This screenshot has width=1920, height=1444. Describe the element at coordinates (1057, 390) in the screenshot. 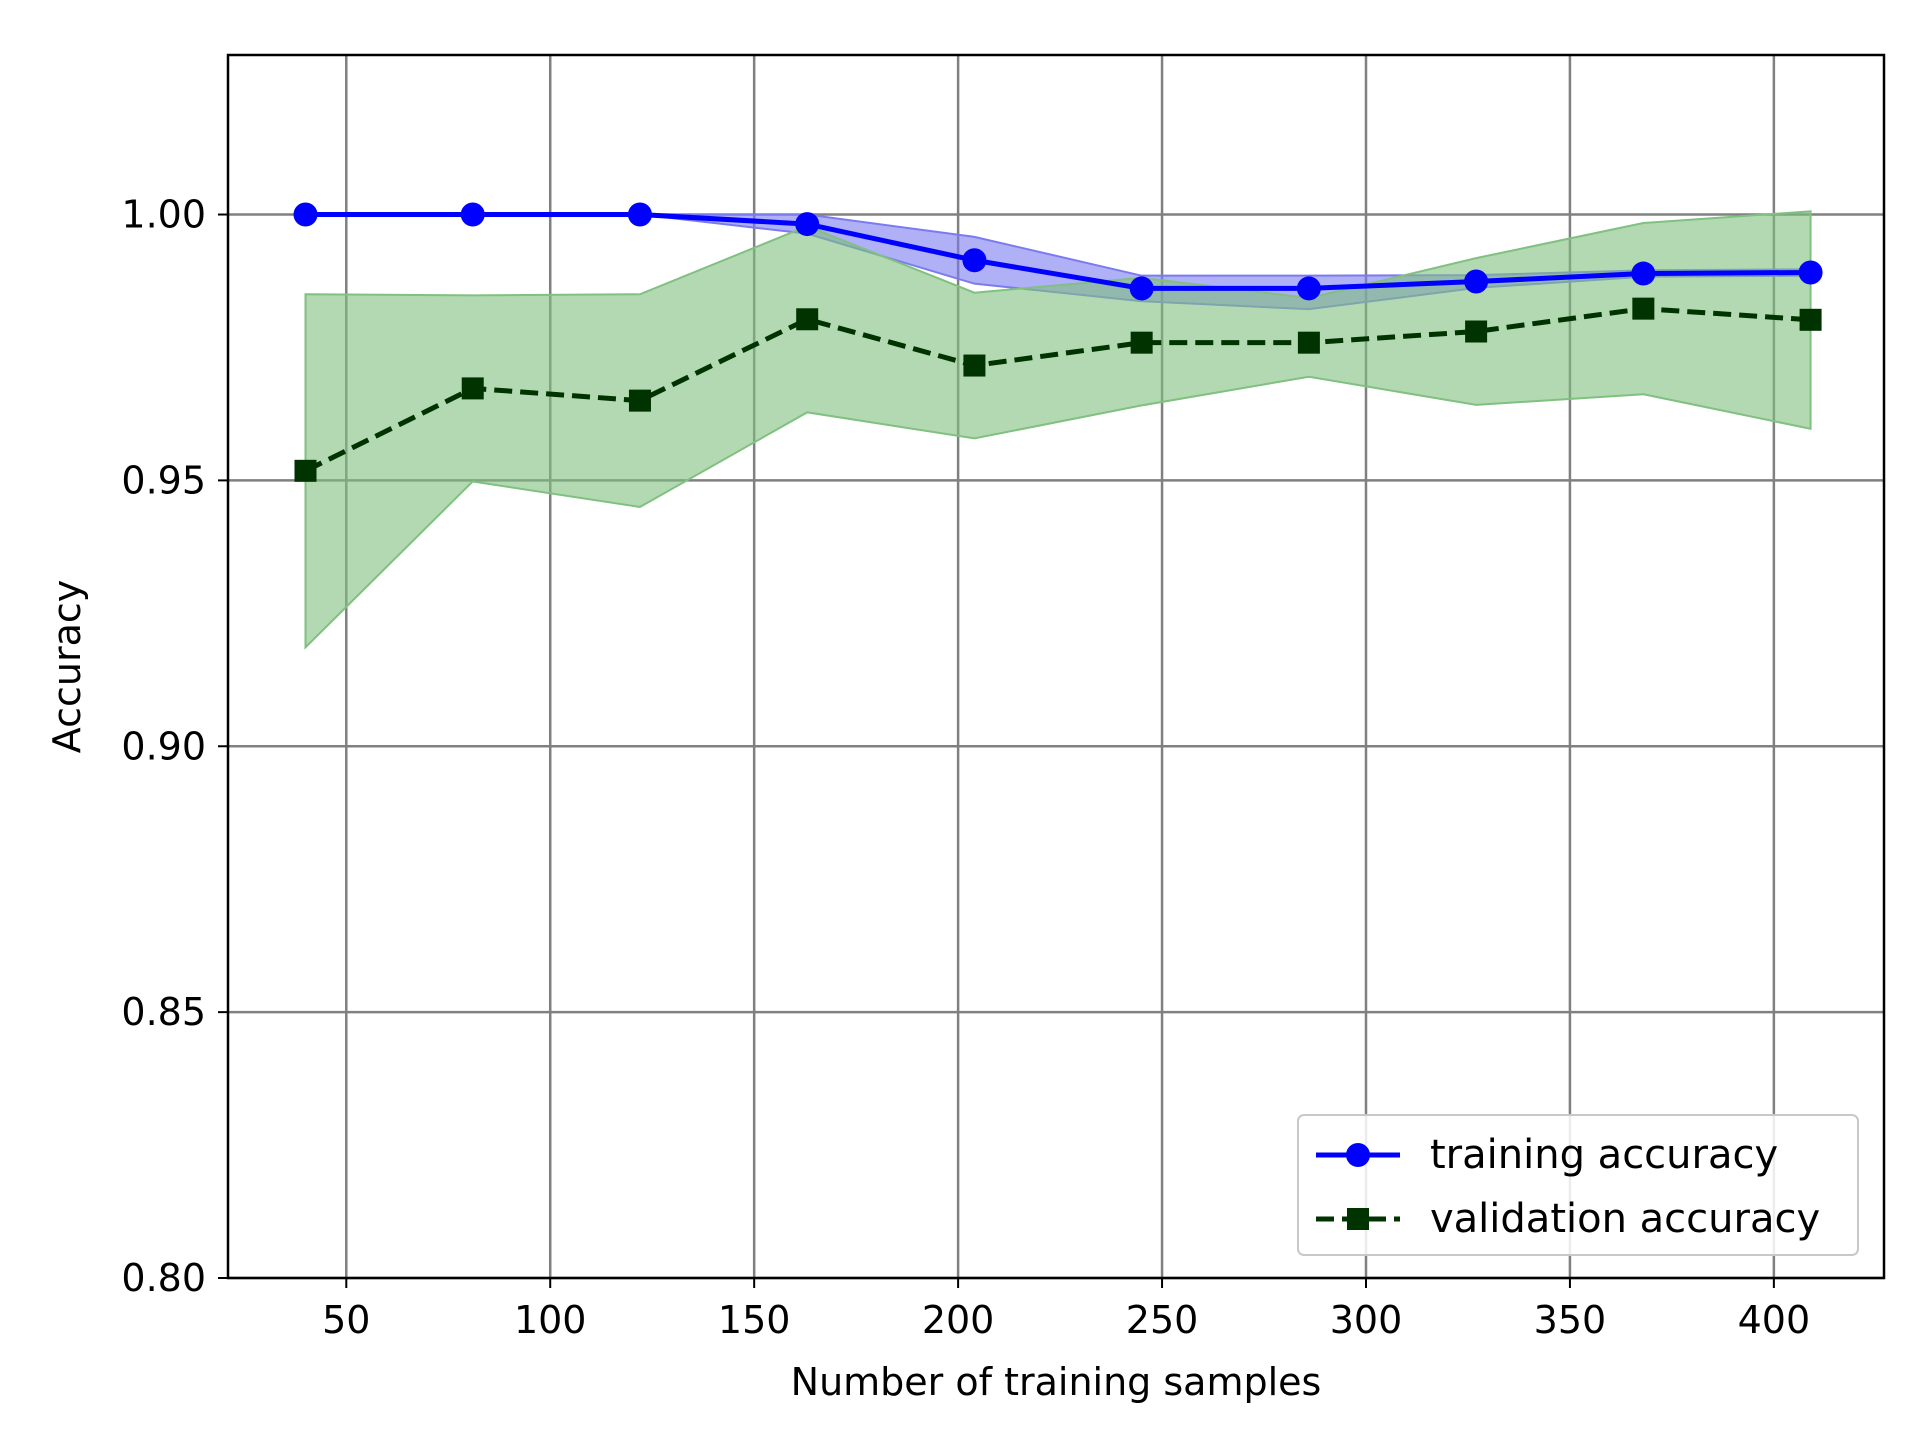

I see `series-line-validation` at that location.